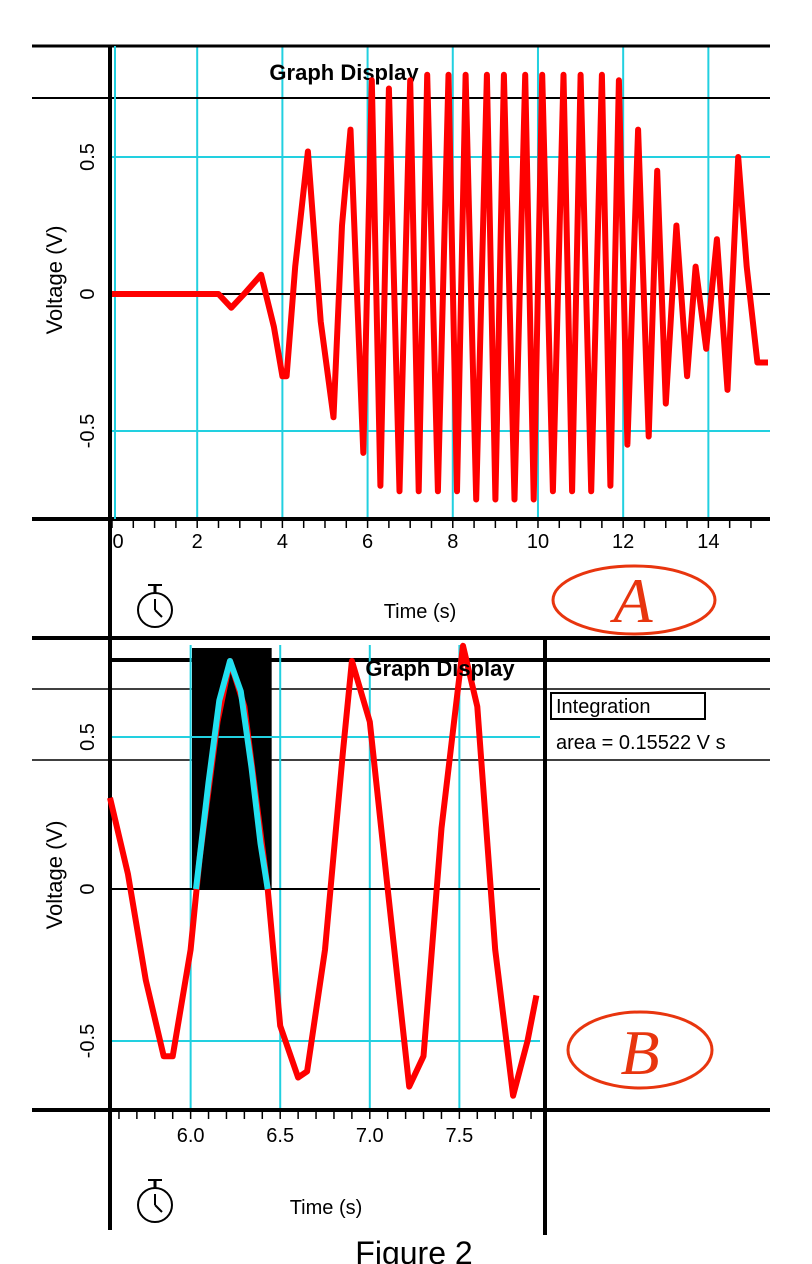 The height and width of the screenshot is (1264, 812). I want to click on y-tick-label-b: 0, so click(88, 888).